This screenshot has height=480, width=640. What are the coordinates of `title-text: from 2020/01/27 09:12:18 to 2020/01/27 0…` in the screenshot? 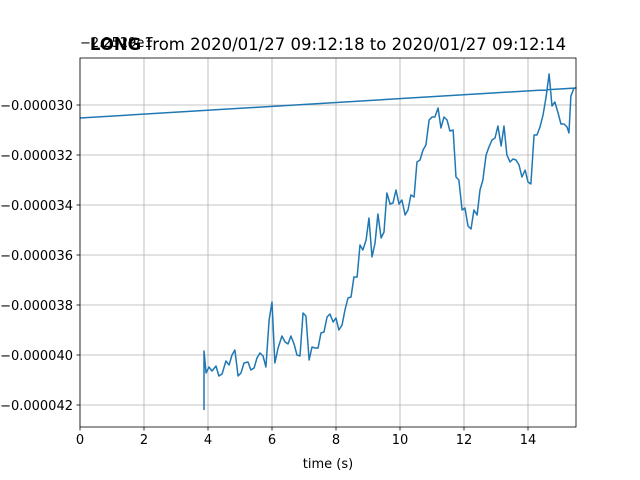 It's located at (356, 44).